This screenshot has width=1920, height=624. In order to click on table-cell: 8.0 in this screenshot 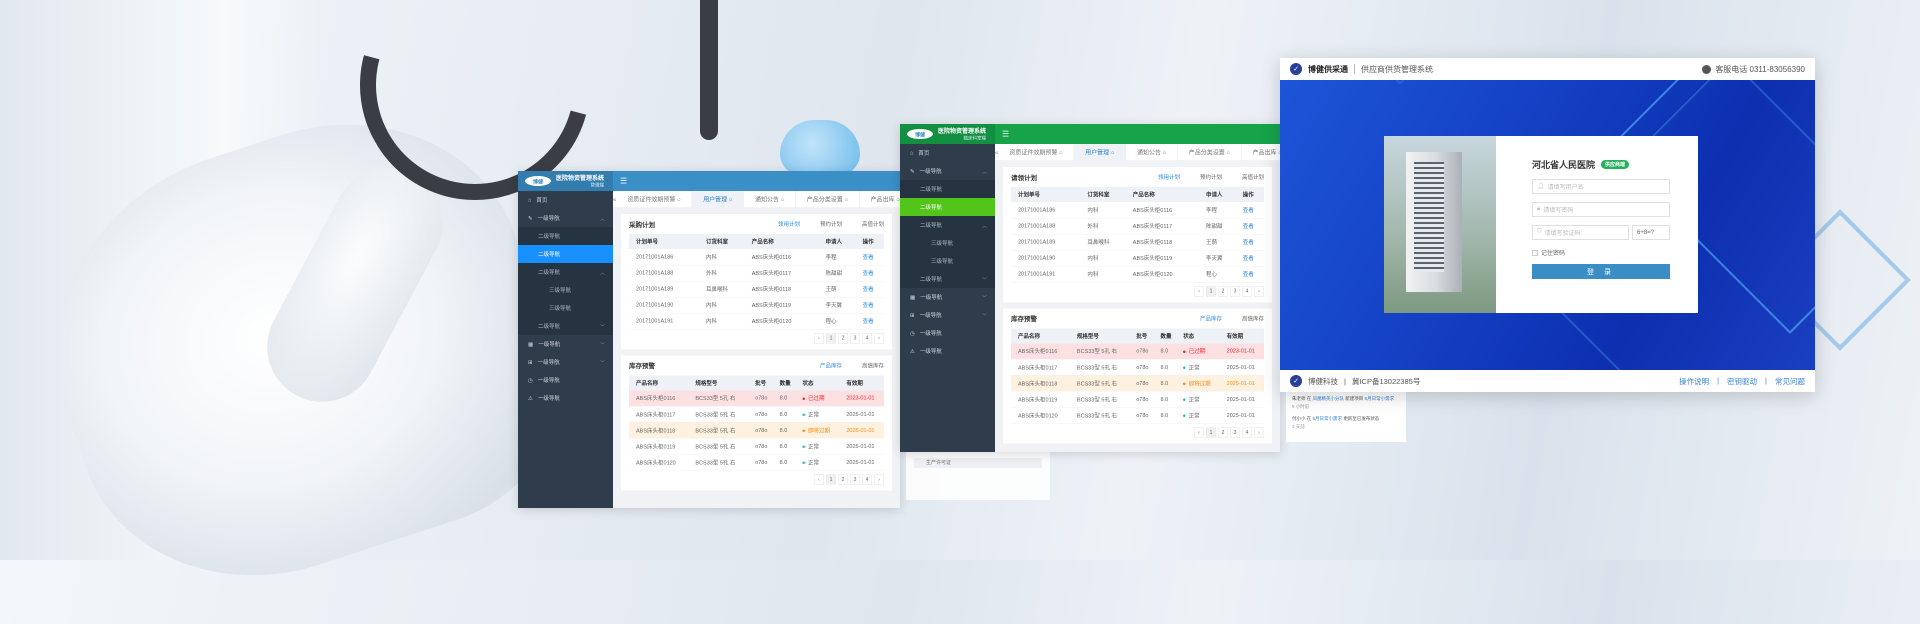, I will do `click(1165, 351)`.